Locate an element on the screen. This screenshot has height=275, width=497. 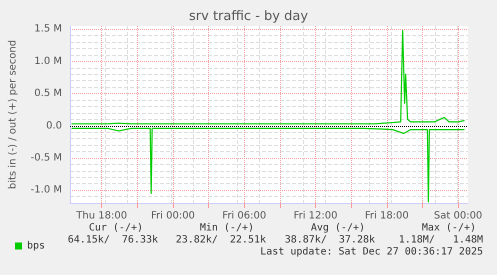
chart-title: srv traffic - by day is located at coordinates (248, 16).